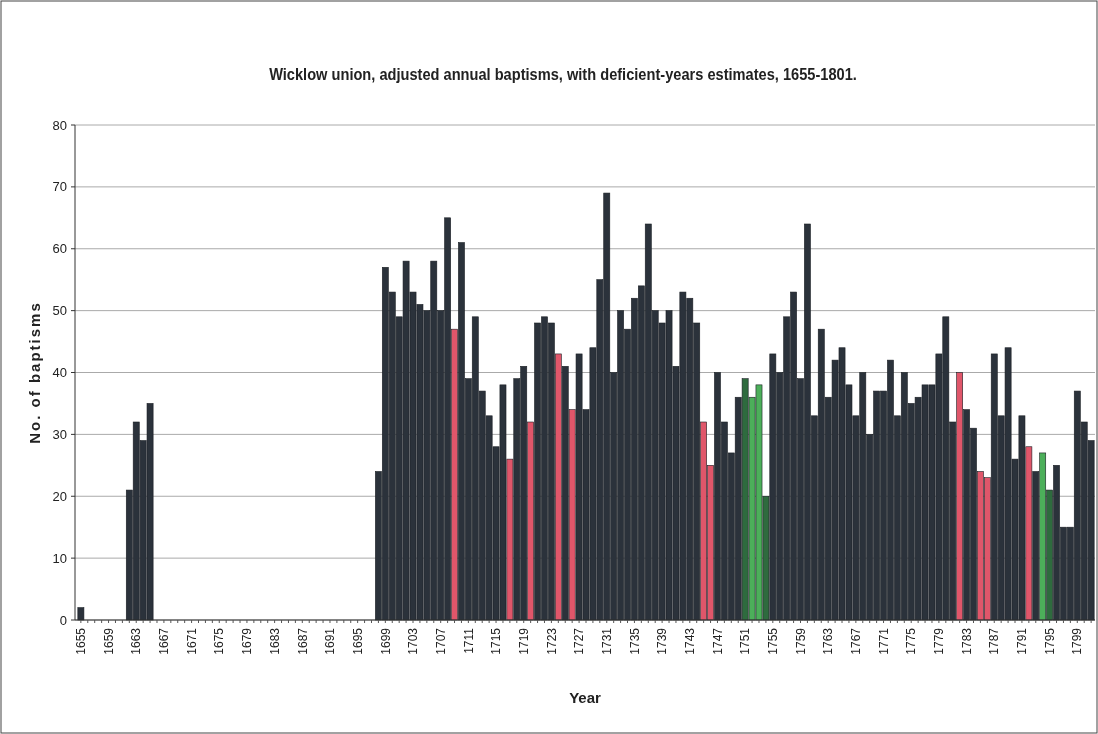 This screenshot has width=1098, height=734. What do you see at coordinates (883, 641) in the screenshot?
I see `x-tick-label: 1771` at bounding box center [883, 641].